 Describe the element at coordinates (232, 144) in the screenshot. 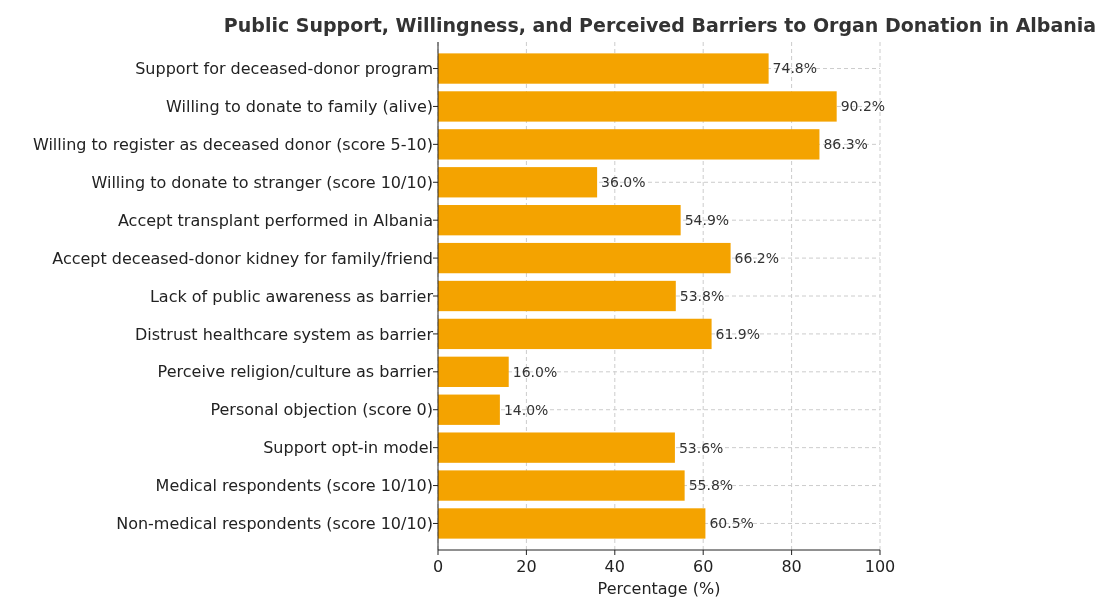

I see `y-tick-label: Willing to register as deceased donor (score 5-10)` at that location.